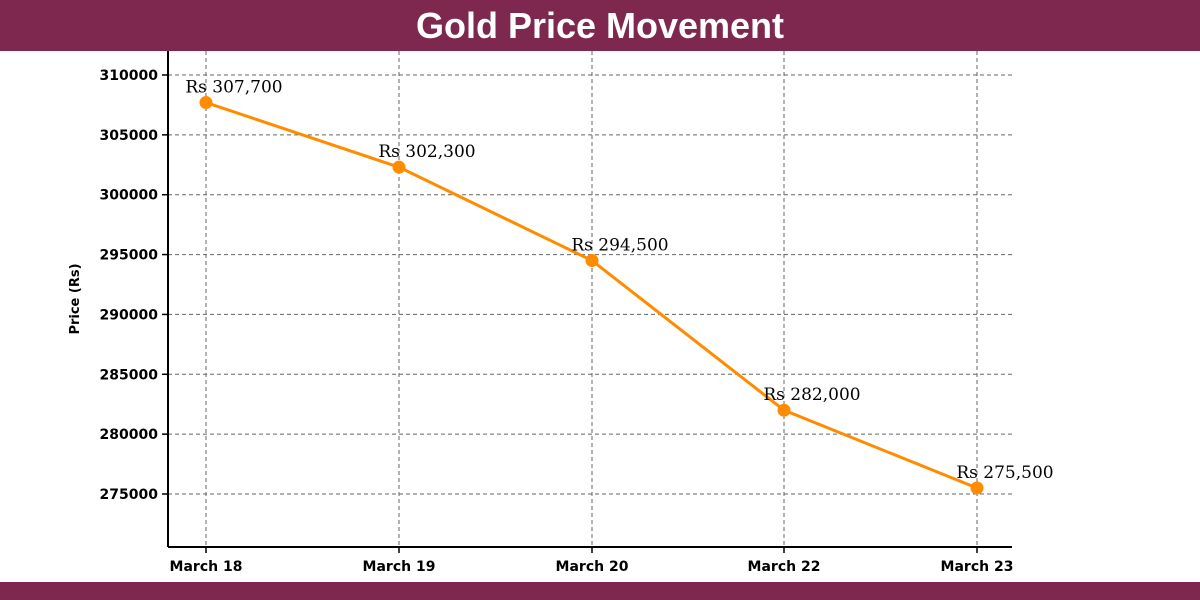 This screenshot has height=600, width=1200. I want to click on x-tick-label: March 23, so click(977, 567).